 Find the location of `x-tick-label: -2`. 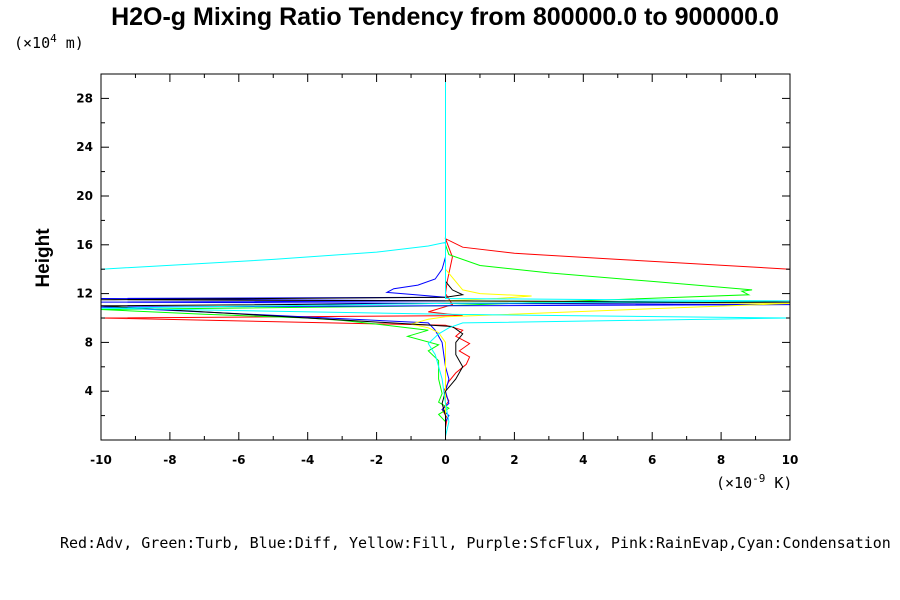

x-tick-label: -2 is located at coordinates (376, 460).